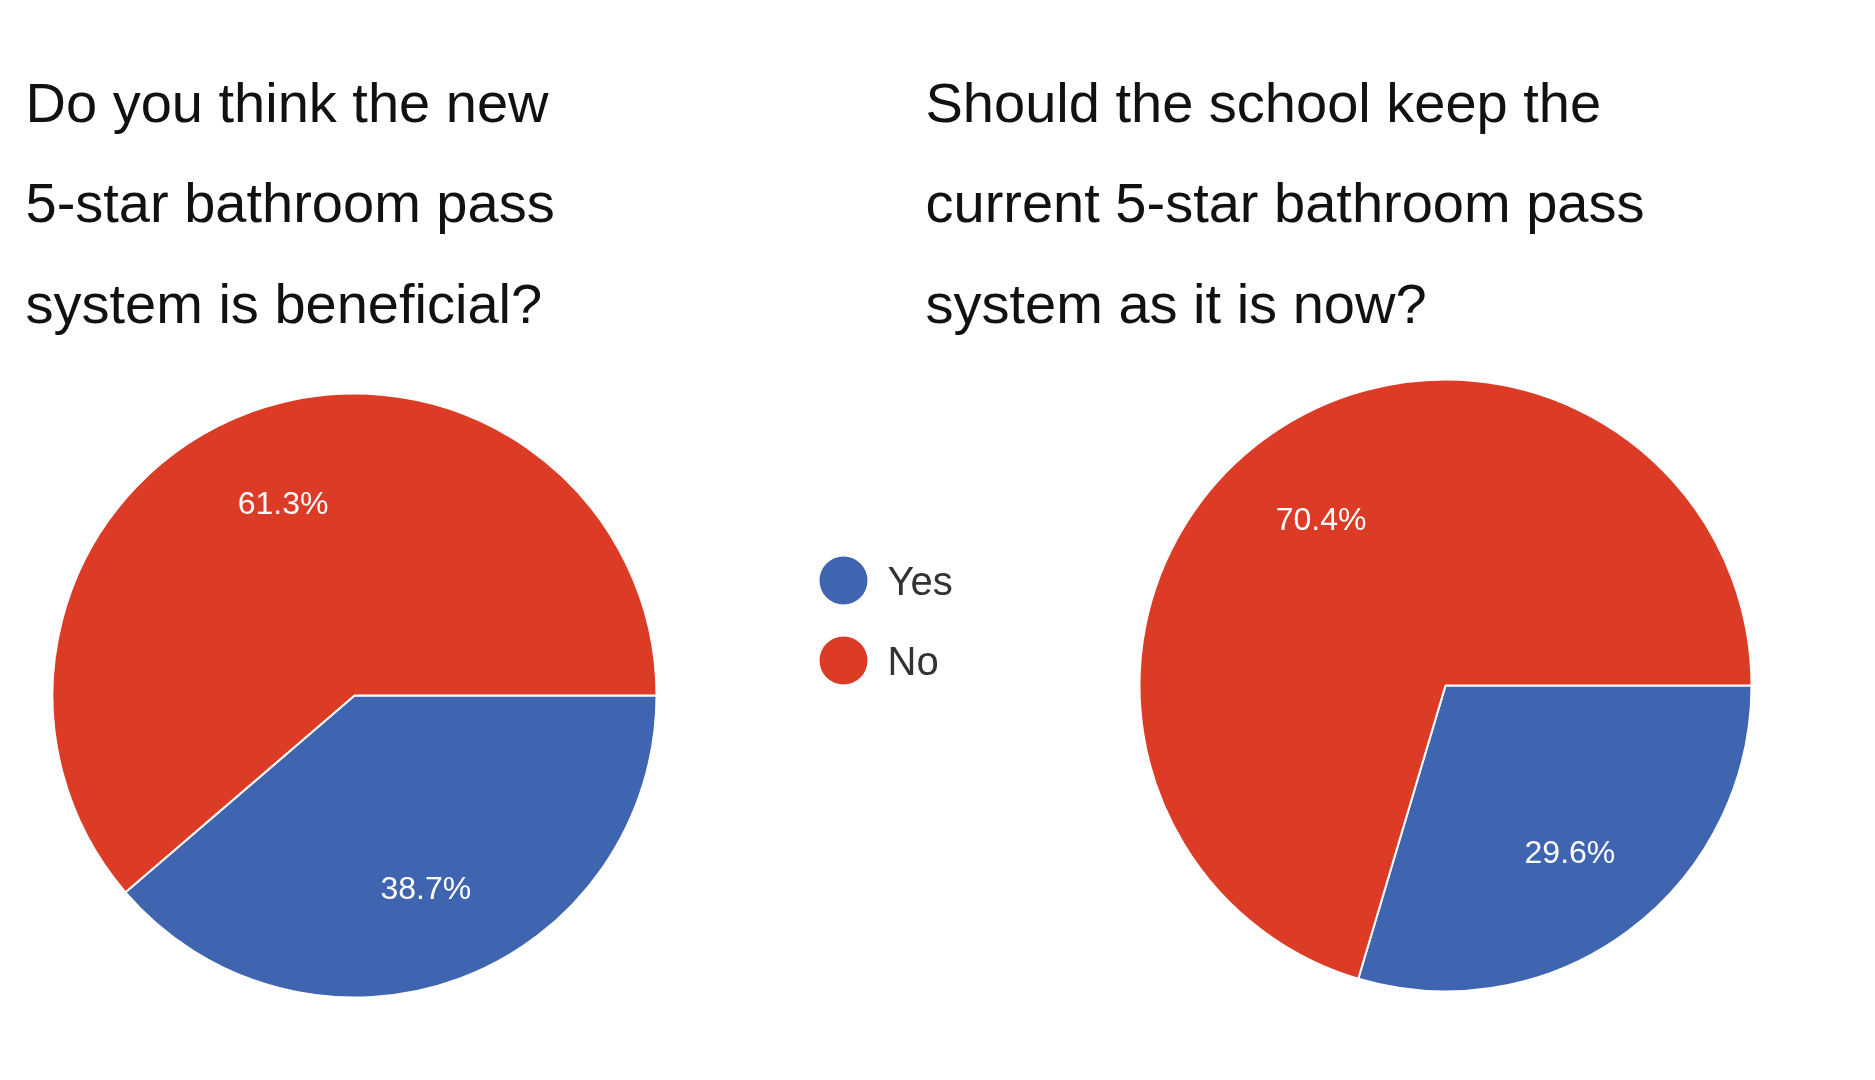  Describe the element at coordinates (290, 203) in the screenshot. I see `chart-title: Do you think the new 5-star bathroom pass system is beneficial?` at that location.